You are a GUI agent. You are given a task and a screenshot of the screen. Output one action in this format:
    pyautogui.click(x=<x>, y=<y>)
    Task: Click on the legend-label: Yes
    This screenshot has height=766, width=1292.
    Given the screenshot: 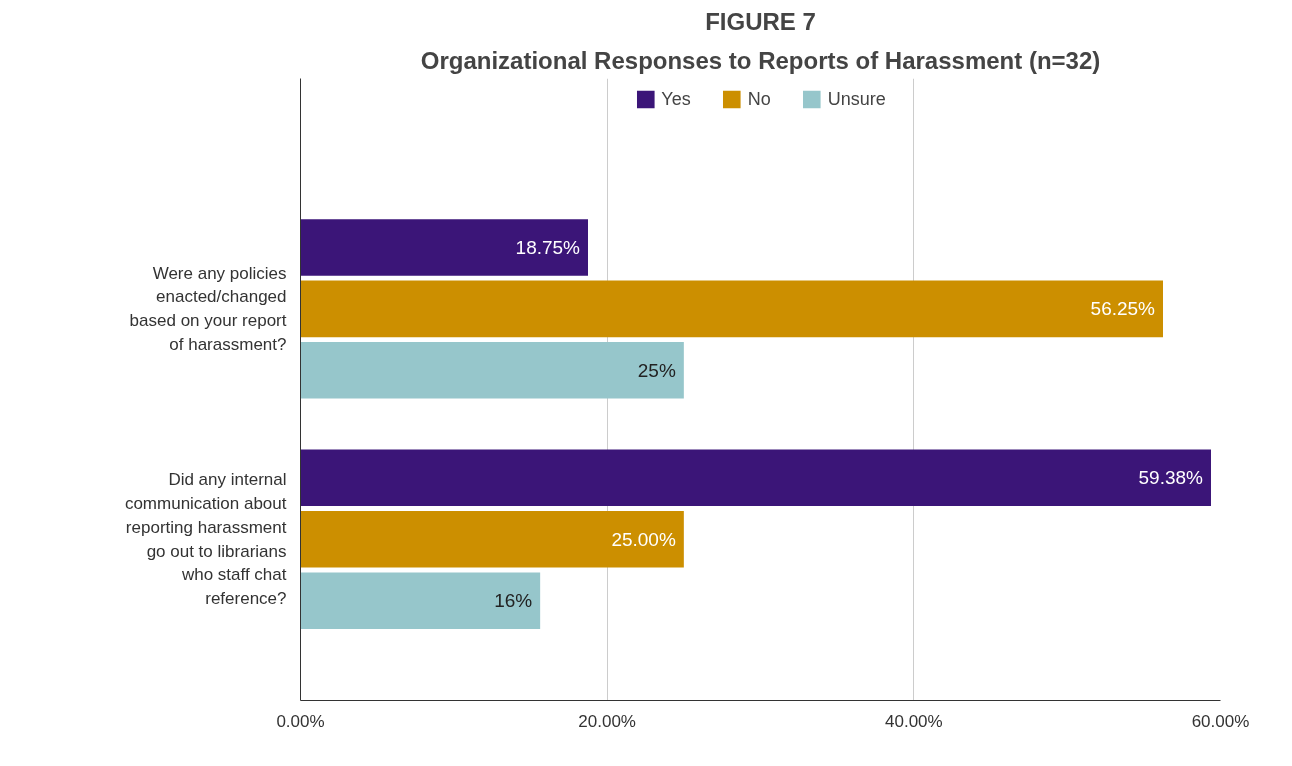 What is the action you would take?
    pyautogui.click(x=676, y=99)
    